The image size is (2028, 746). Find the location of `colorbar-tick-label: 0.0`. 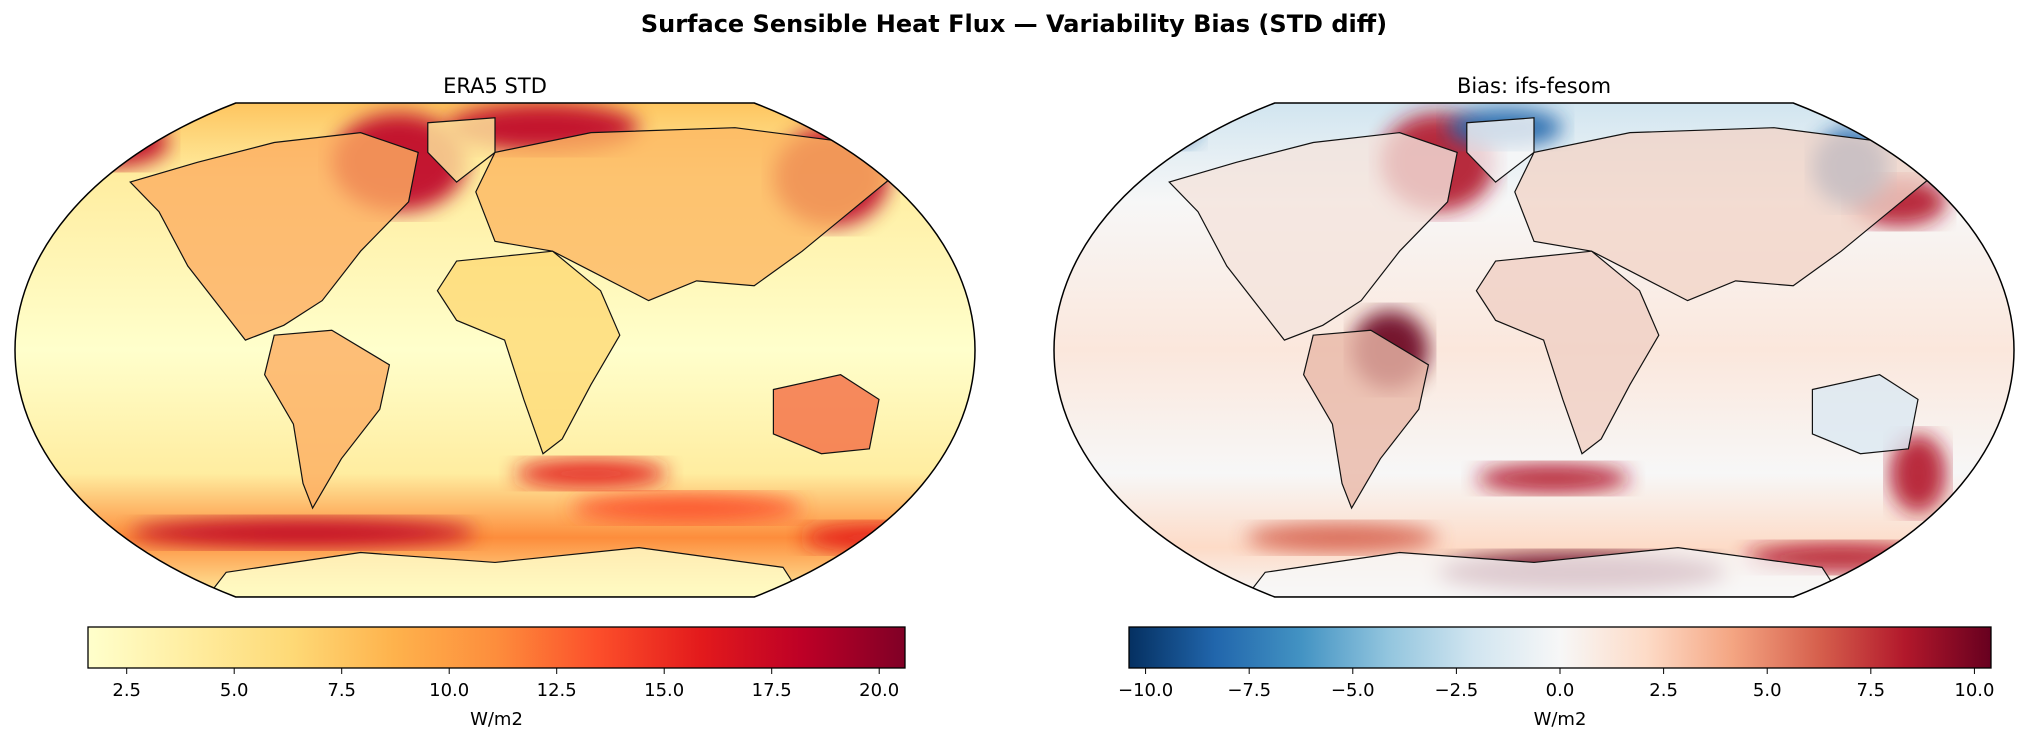

colorbar-tick-label: 0.0 is located at coordinates (1560, 690).